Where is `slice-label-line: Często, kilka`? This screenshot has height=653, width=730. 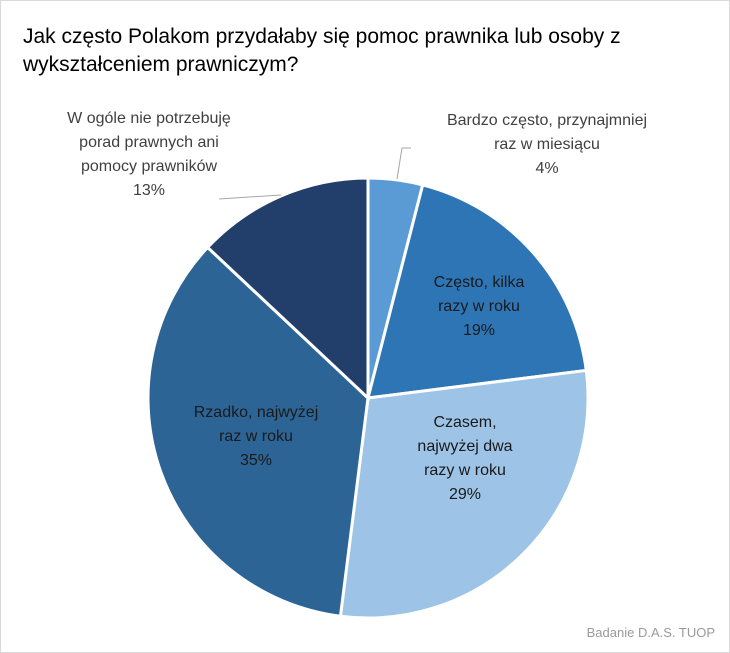
slice-label-line: Często, kilka is located at coordinates (479, 282).